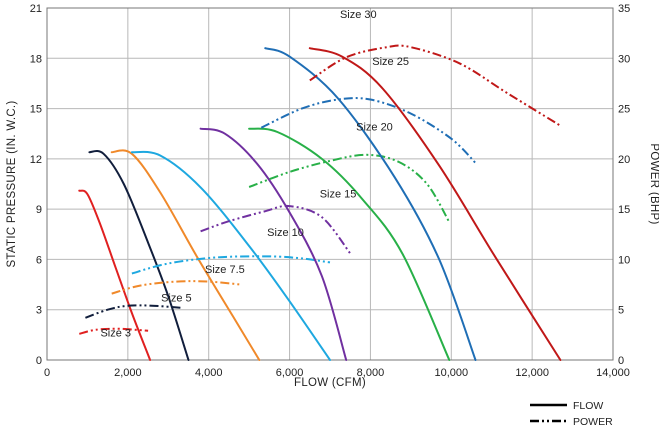 The height and width of the screenshot is (430, 659). Describe the element at coordinates (374, 127) in the screenshot. I see `size-20-label: Size 20` at that location.